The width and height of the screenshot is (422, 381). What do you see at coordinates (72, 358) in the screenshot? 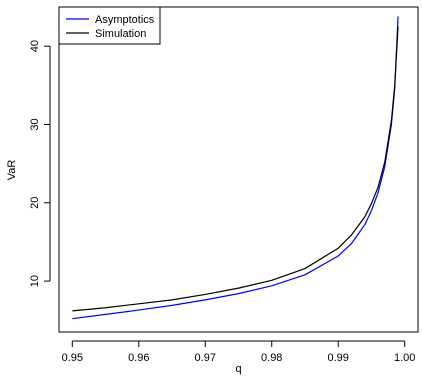
I see `x-tick-label: 0.95` at bounding box center [72, 358].